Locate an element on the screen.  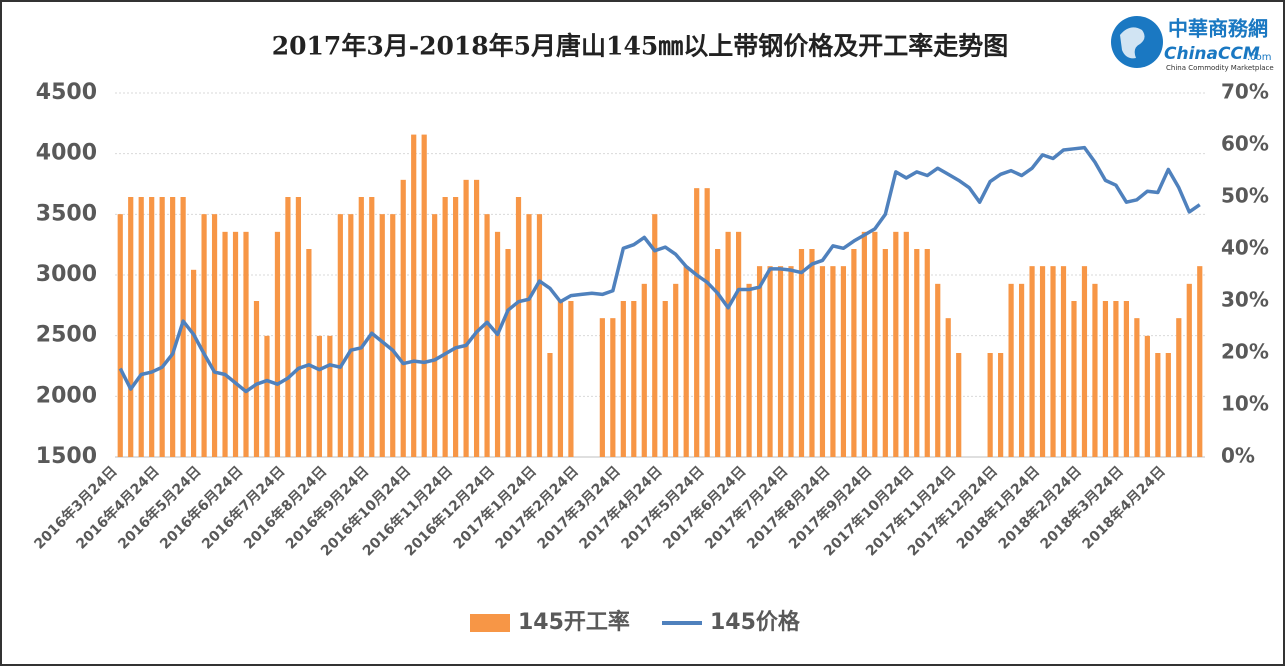
y-tick-label: 2000 is located at coordinates (66, 395).